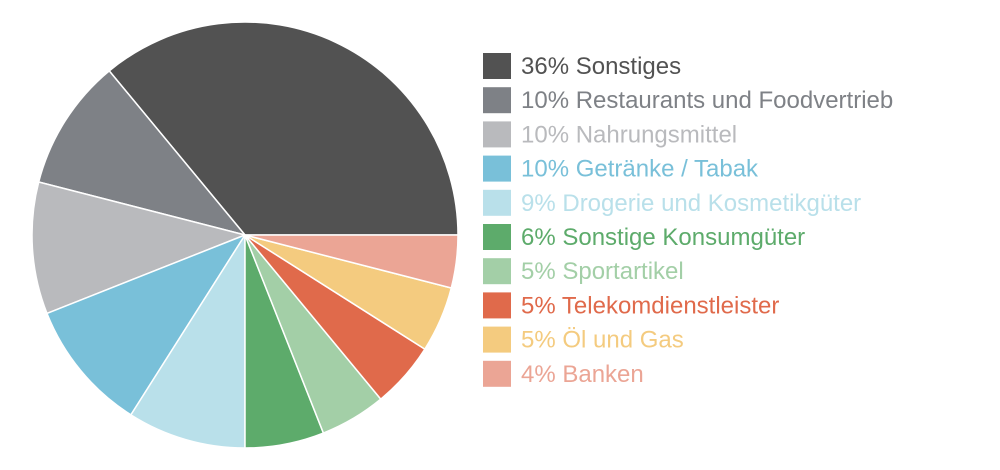  I want to click on legend-item: 10% Getränke / Tabak, so click(621, 169).